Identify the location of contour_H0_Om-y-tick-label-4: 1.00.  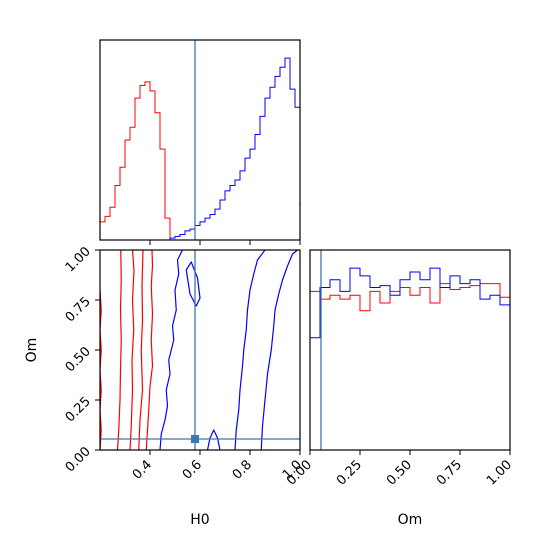
(78, 259).